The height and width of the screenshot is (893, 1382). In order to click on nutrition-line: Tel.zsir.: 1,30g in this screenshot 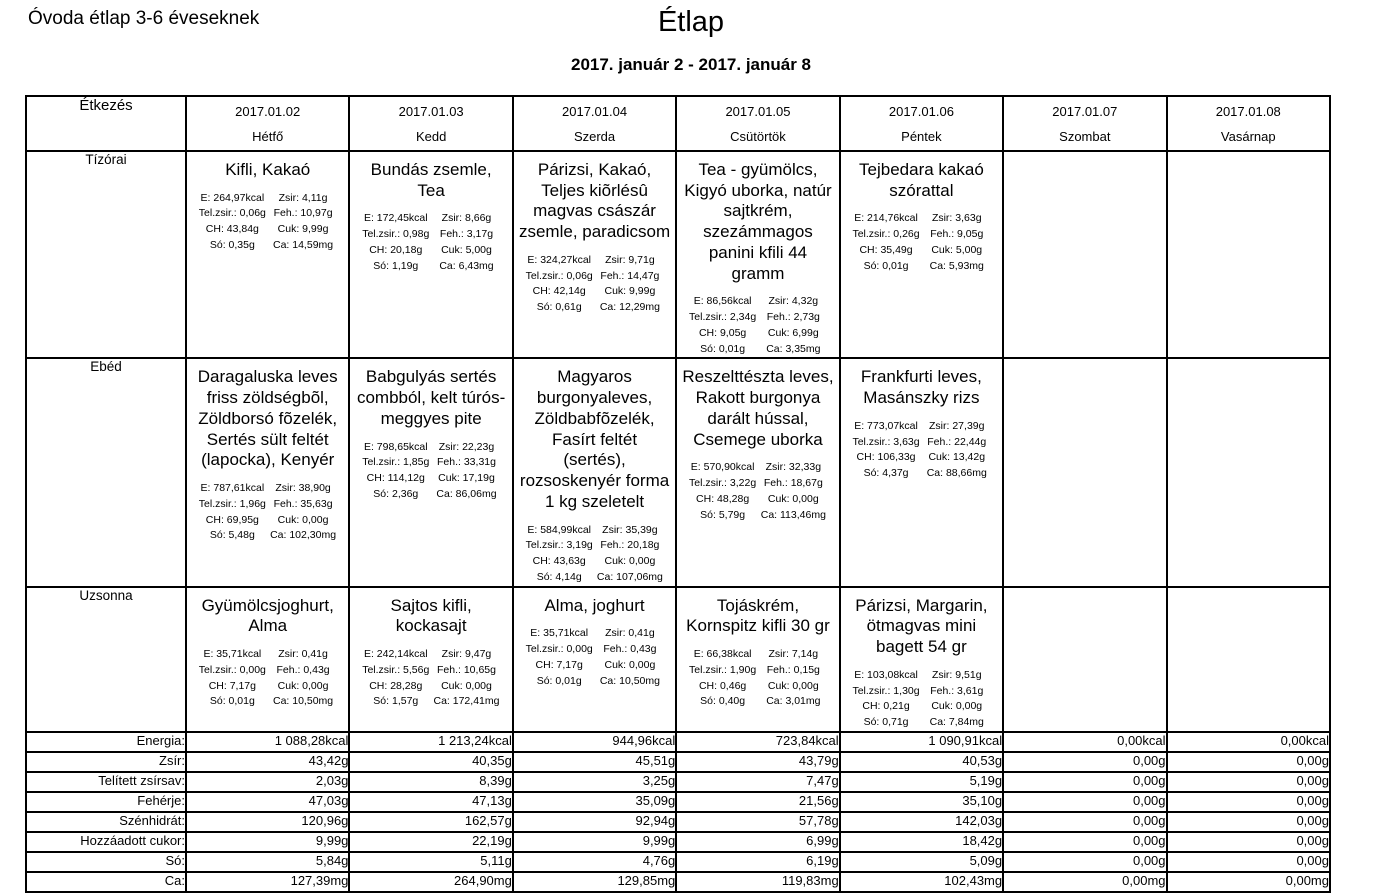, I will do `click(886, 690)`.